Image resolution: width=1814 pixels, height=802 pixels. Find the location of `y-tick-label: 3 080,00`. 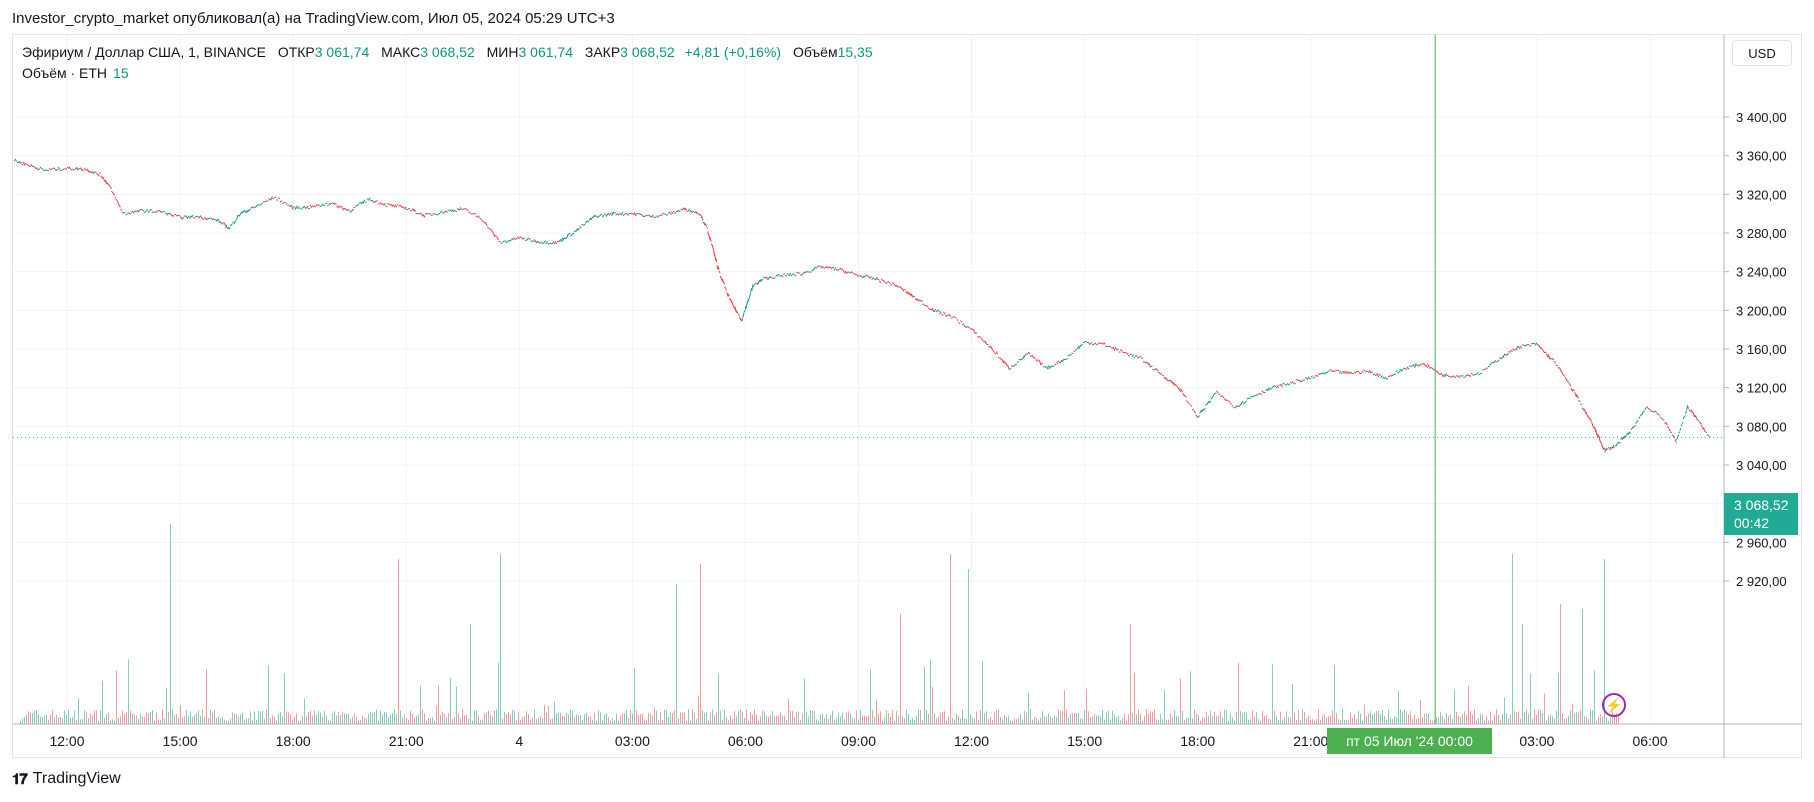

y-tick-label: 3 080,00 is located at coordinates (1761, 426).